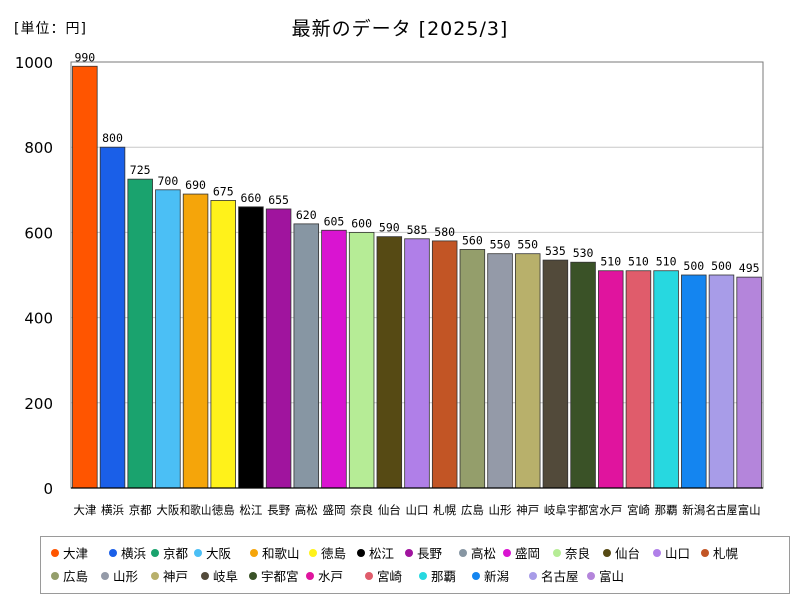 This screenshot has height=600, width=800. I want to click on legend-label: 那覇, so click(444, 576).